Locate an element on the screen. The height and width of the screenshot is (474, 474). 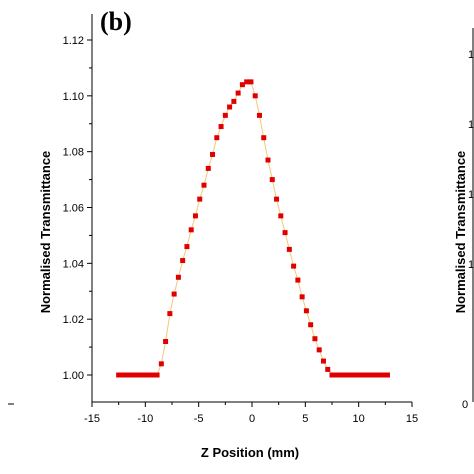
x-axis-title: Z Position (mm) is located at coordinates (250, 452).